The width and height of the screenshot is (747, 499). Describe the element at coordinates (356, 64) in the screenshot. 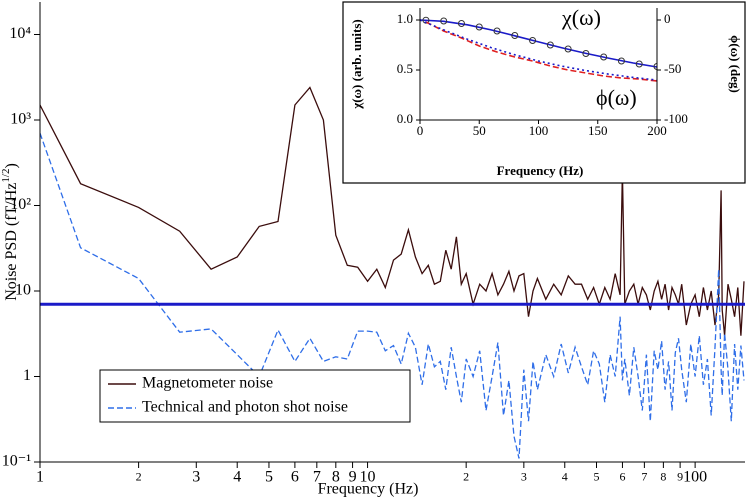

I see `inset-y-label: χ(ω) (arb. units)` at that location.